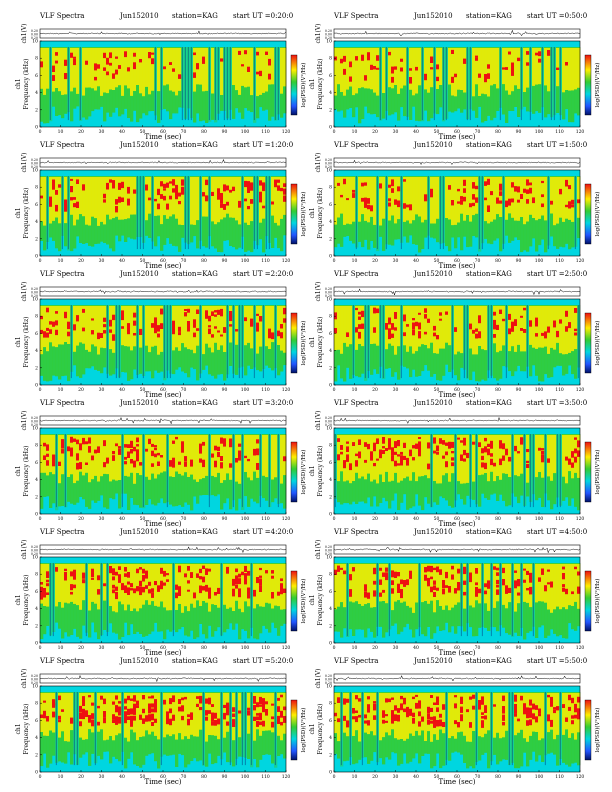  Describe the element at coordinates (489, 145) in the screenshot. I see `panel-station: station=KAG` at that location.